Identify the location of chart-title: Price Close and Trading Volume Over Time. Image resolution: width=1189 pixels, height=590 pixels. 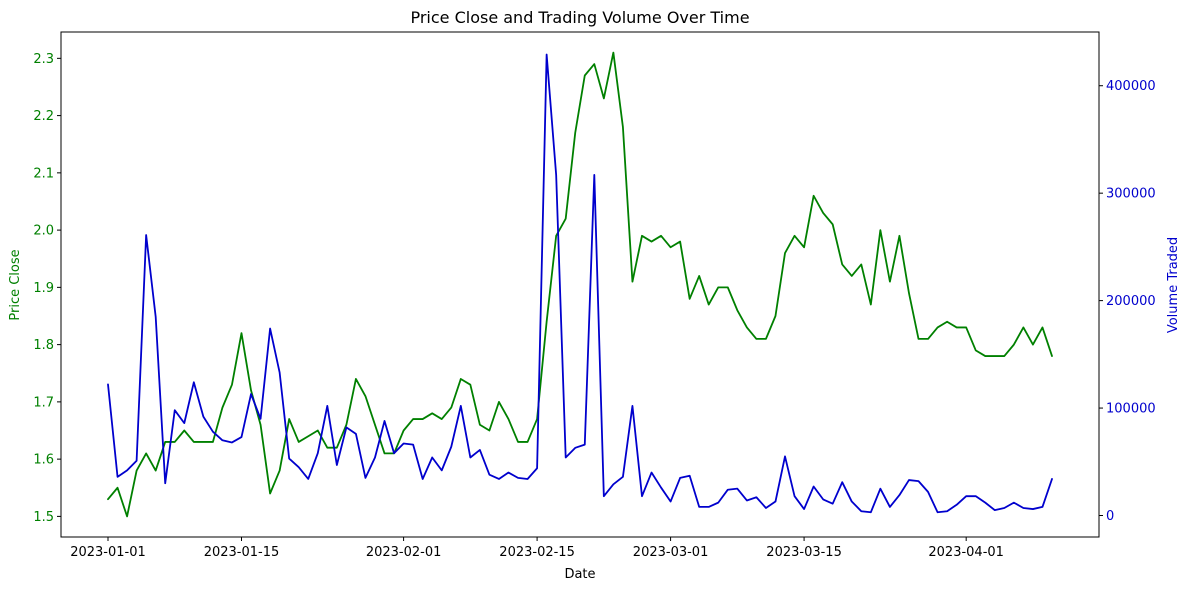
(579, 17).